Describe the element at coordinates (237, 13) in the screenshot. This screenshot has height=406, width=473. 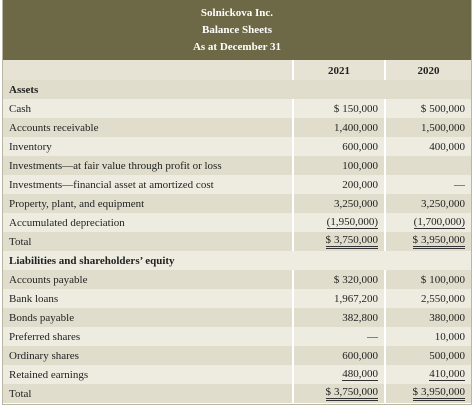
I see `company: Solnickova Inc.` at that location.